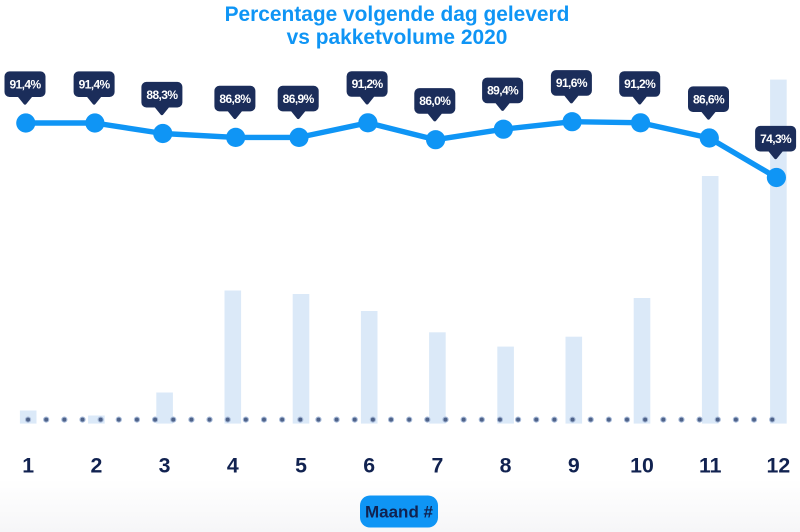  I want to click on svg-text: 86,6%, so click(709, 99).